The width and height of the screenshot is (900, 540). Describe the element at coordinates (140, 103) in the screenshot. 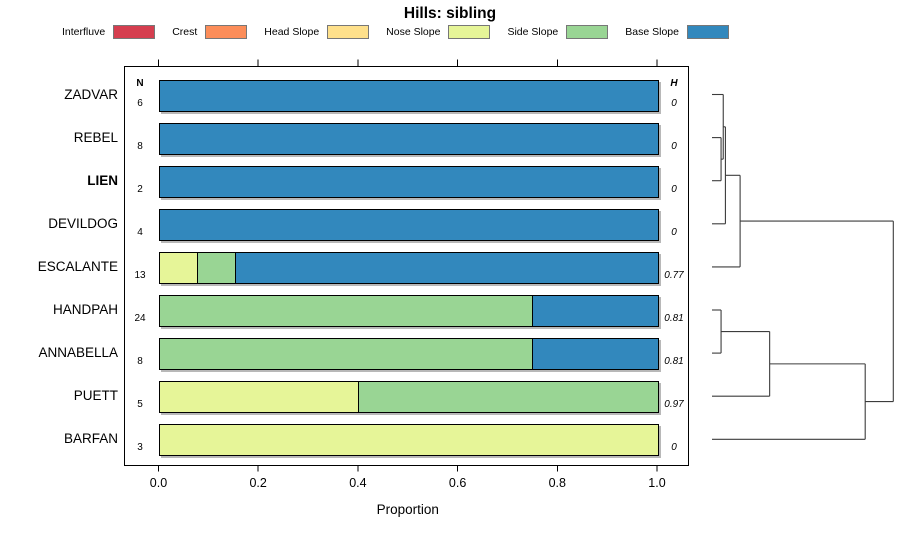

I see `n-value: 6` at that location.